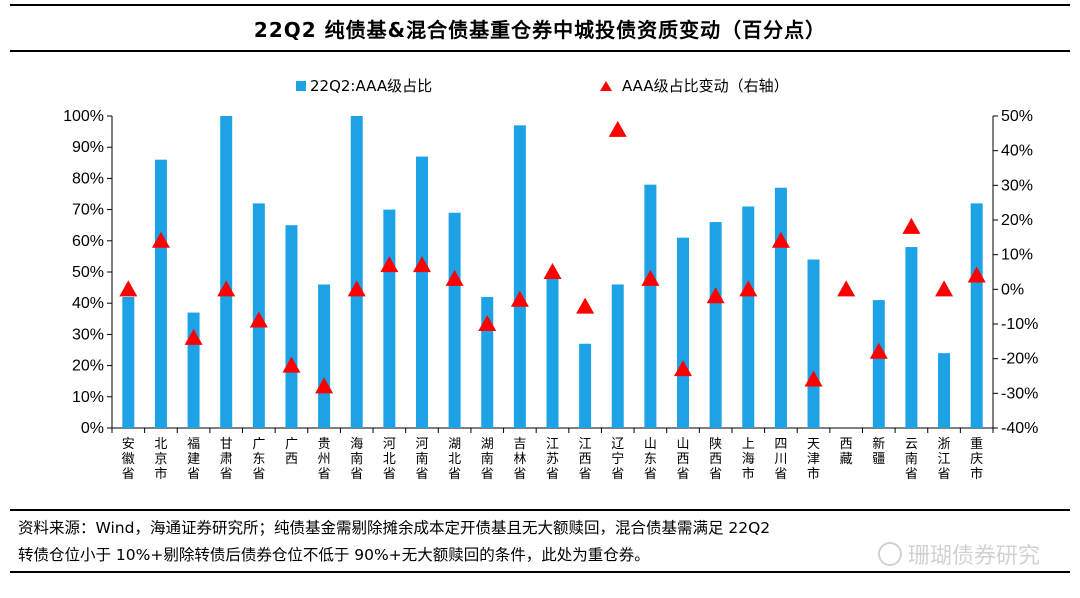 This screenshot has height=598, width=1080. What do you see at coordinates (1017, 116) in the screenshot?
I see `right-tick-label: 50%` at bounding box center [1017, 116].